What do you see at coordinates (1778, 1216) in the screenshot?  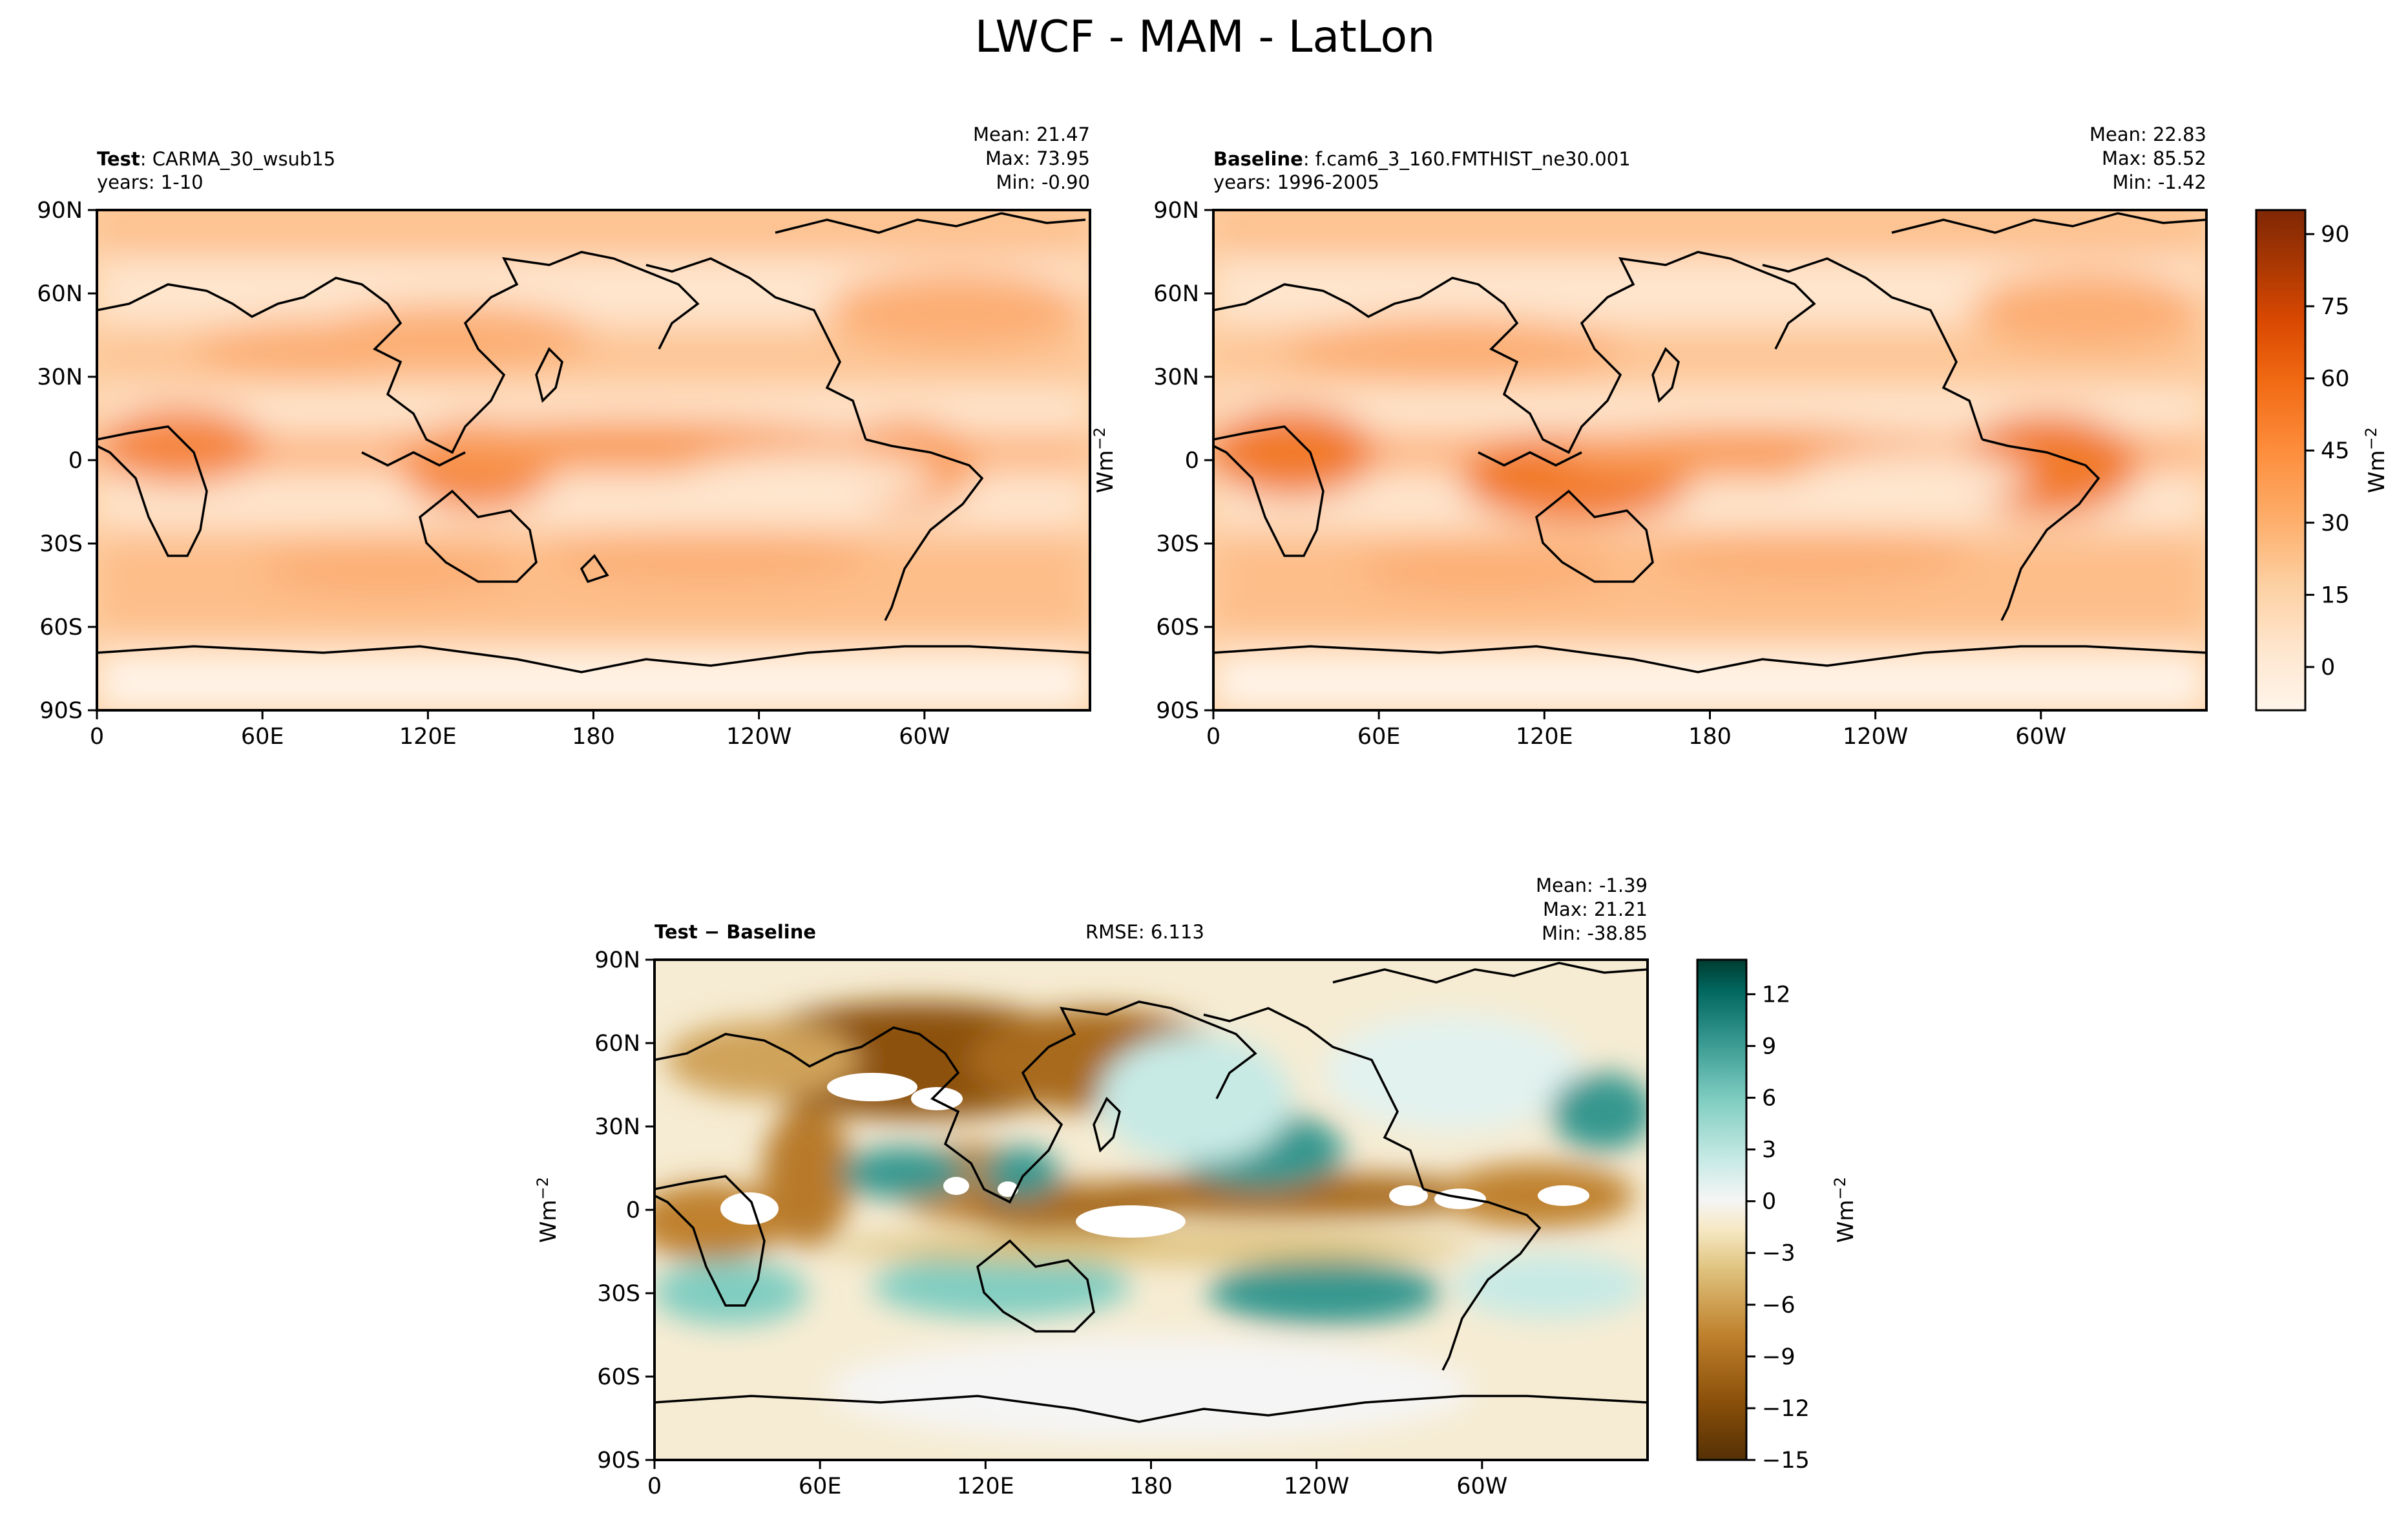 I see `difference-colorbar: 12 9 6 3 0 −3 −6 −9 −12 −15 Wm−2` at bounding box center [1778, 1216].